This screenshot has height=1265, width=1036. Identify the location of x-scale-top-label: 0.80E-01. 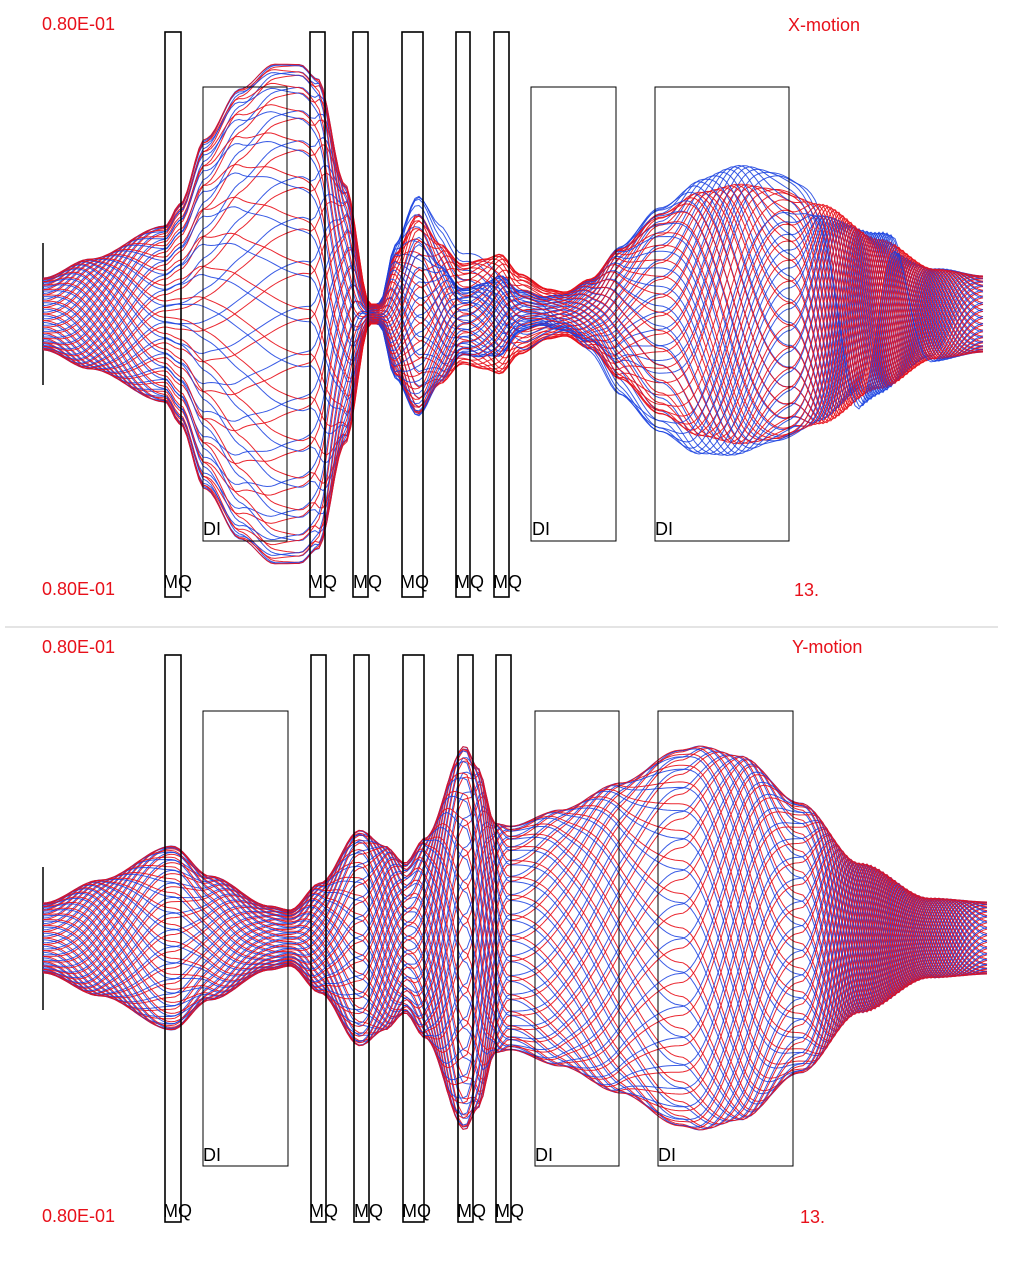
(78, 24).